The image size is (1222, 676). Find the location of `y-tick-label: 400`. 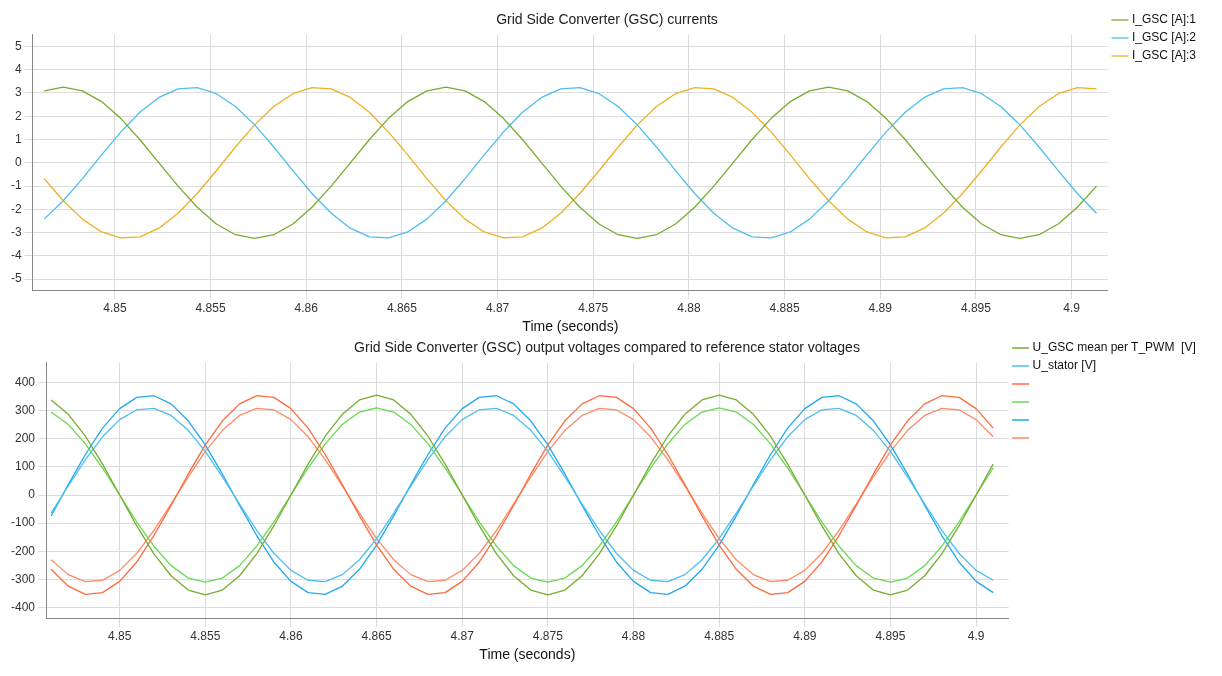

y-tick-label: 400 is located at coordinates (25, 381).